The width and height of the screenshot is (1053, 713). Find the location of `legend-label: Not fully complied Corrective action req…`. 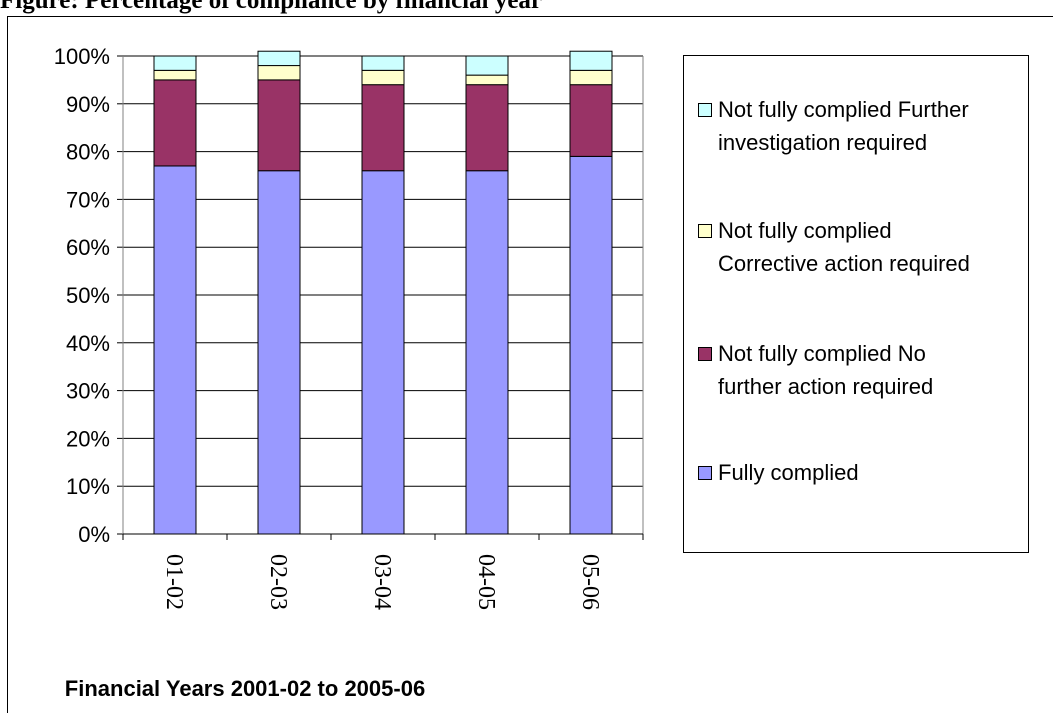

legend-label: Not fully complied Corrective action req… is located at coordinates (844, 247).